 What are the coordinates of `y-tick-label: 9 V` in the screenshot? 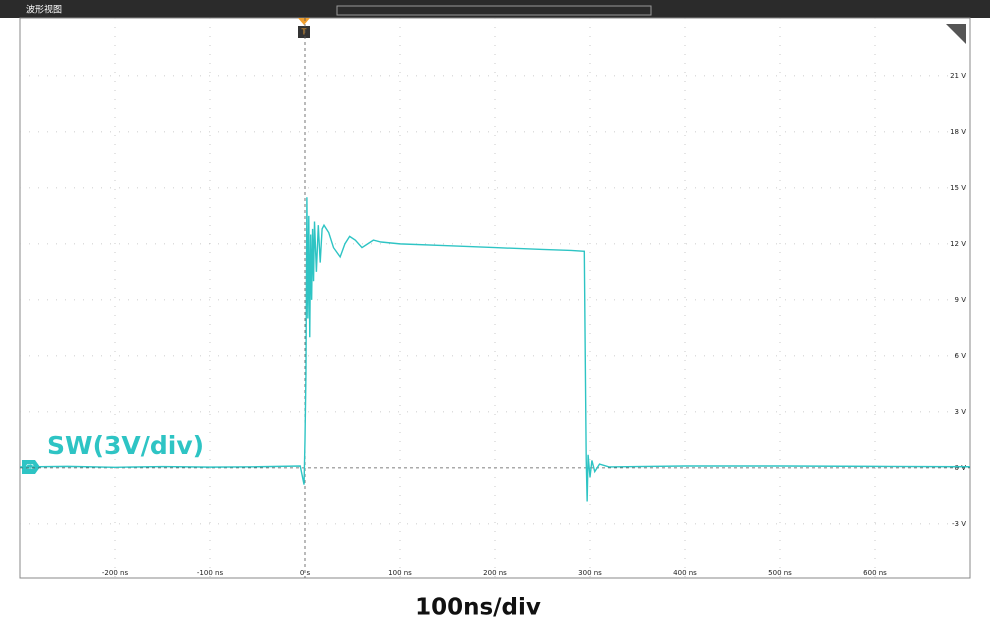 It's located at (961, 300).